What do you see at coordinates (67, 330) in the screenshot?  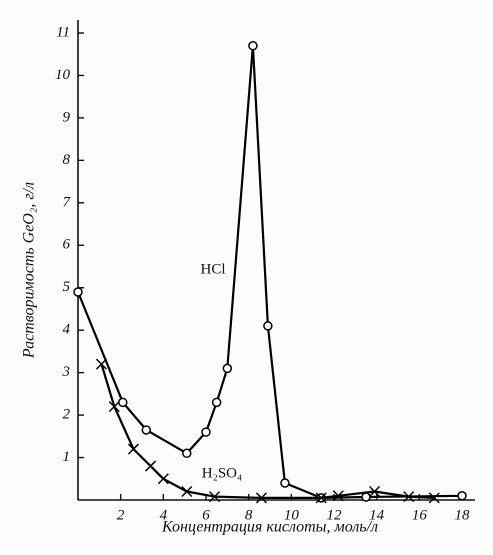 I see `y-tick-label: 4` at bounding box center [67, 330].